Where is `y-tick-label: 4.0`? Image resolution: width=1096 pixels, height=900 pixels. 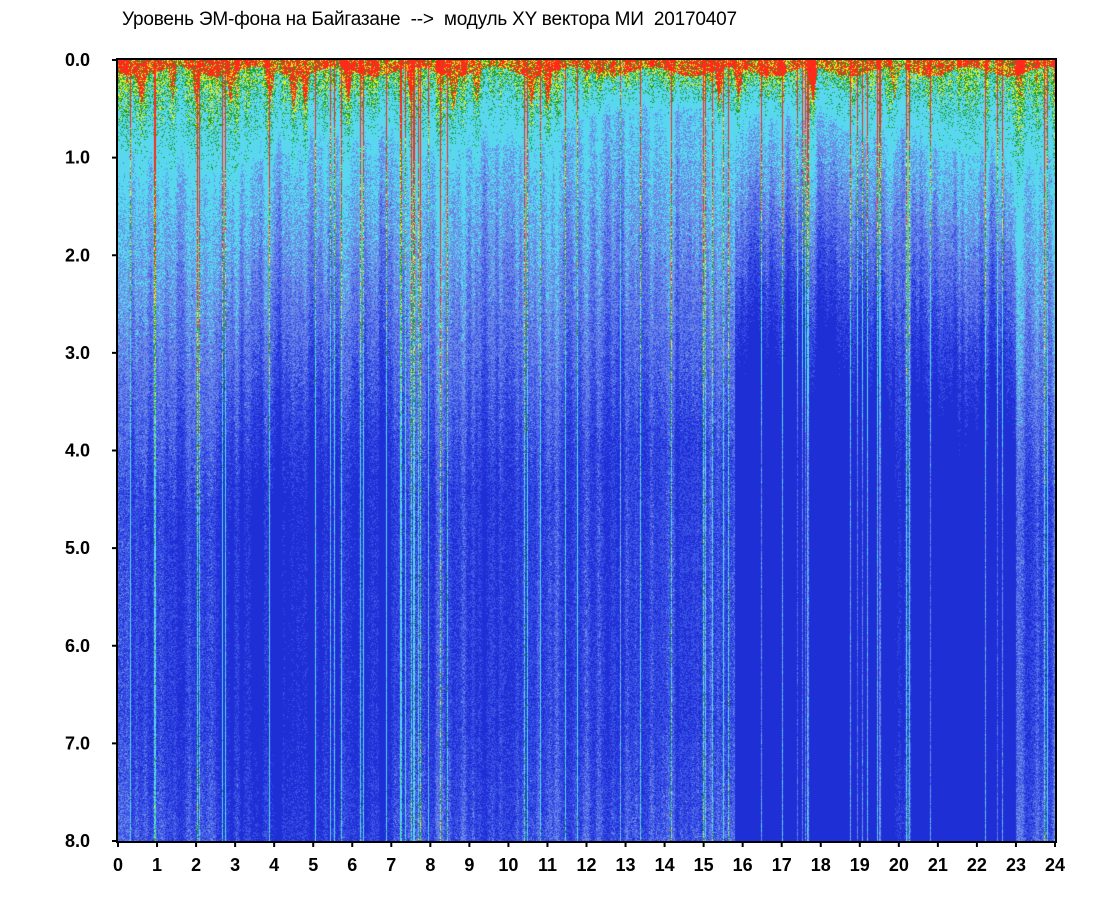
y-tick-label: 4.0 is located at coordinates (77, 451).